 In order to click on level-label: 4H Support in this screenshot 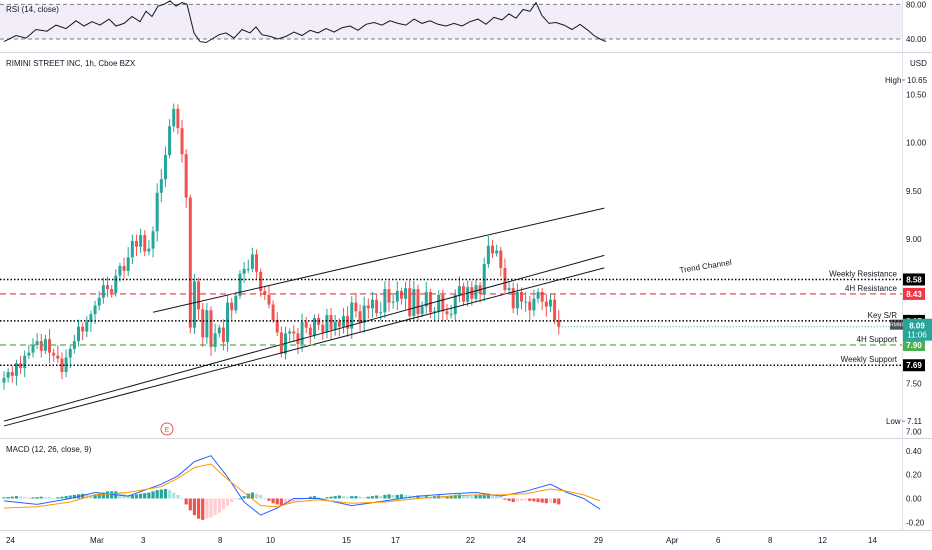, I will do `click(877, 339)`.